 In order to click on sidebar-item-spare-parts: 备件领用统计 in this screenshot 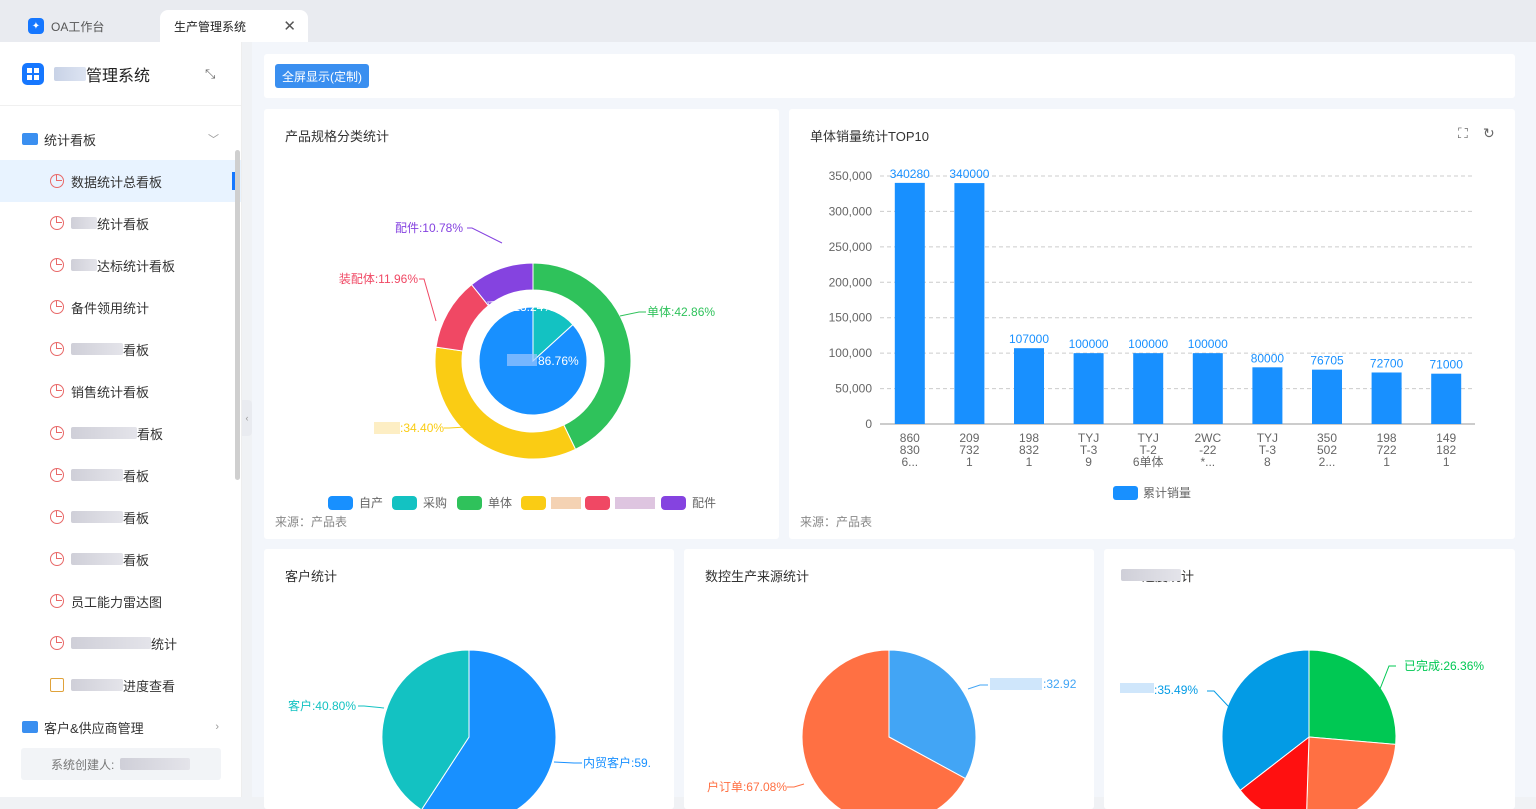, I will do `click(120, 307)`.